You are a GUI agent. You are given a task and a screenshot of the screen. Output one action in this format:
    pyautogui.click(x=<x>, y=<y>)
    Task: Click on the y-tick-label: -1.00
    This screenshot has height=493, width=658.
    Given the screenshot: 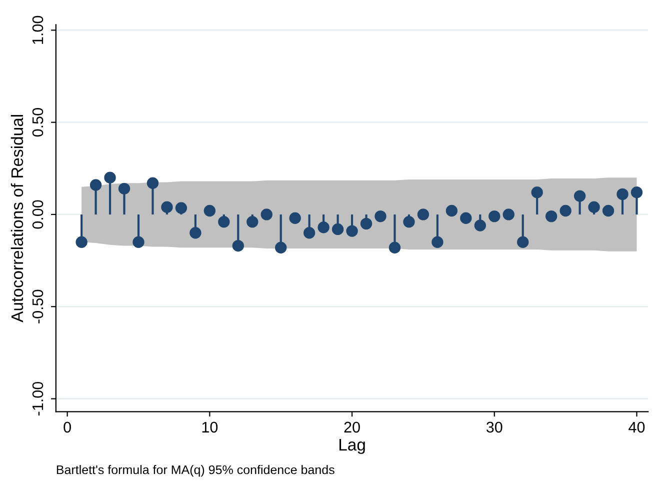 What is the action you would take?
    pyautogui.click(x=38, y=399)
    